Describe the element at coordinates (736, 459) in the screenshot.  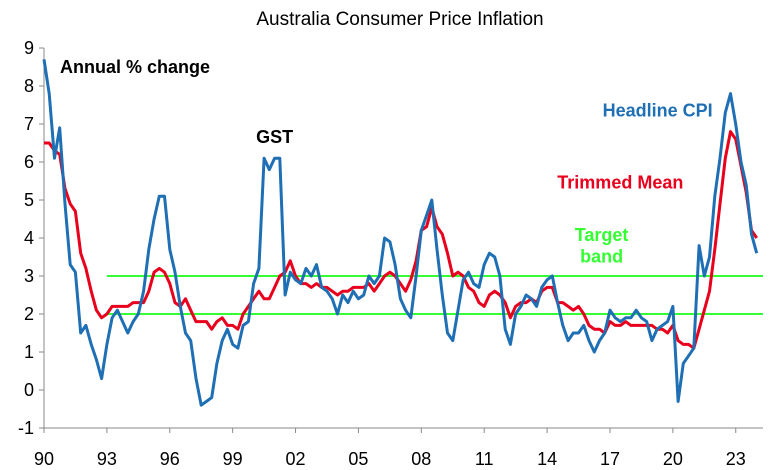
I see `x-tick-label: 23` at that location.